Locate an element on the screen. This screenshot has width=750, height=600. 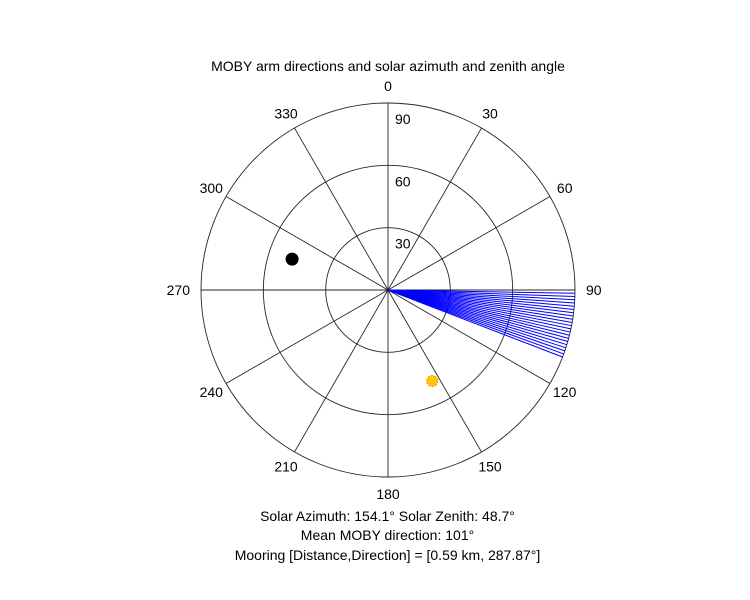
theta-tick-label: 0 is located at coordinates (388, 86).